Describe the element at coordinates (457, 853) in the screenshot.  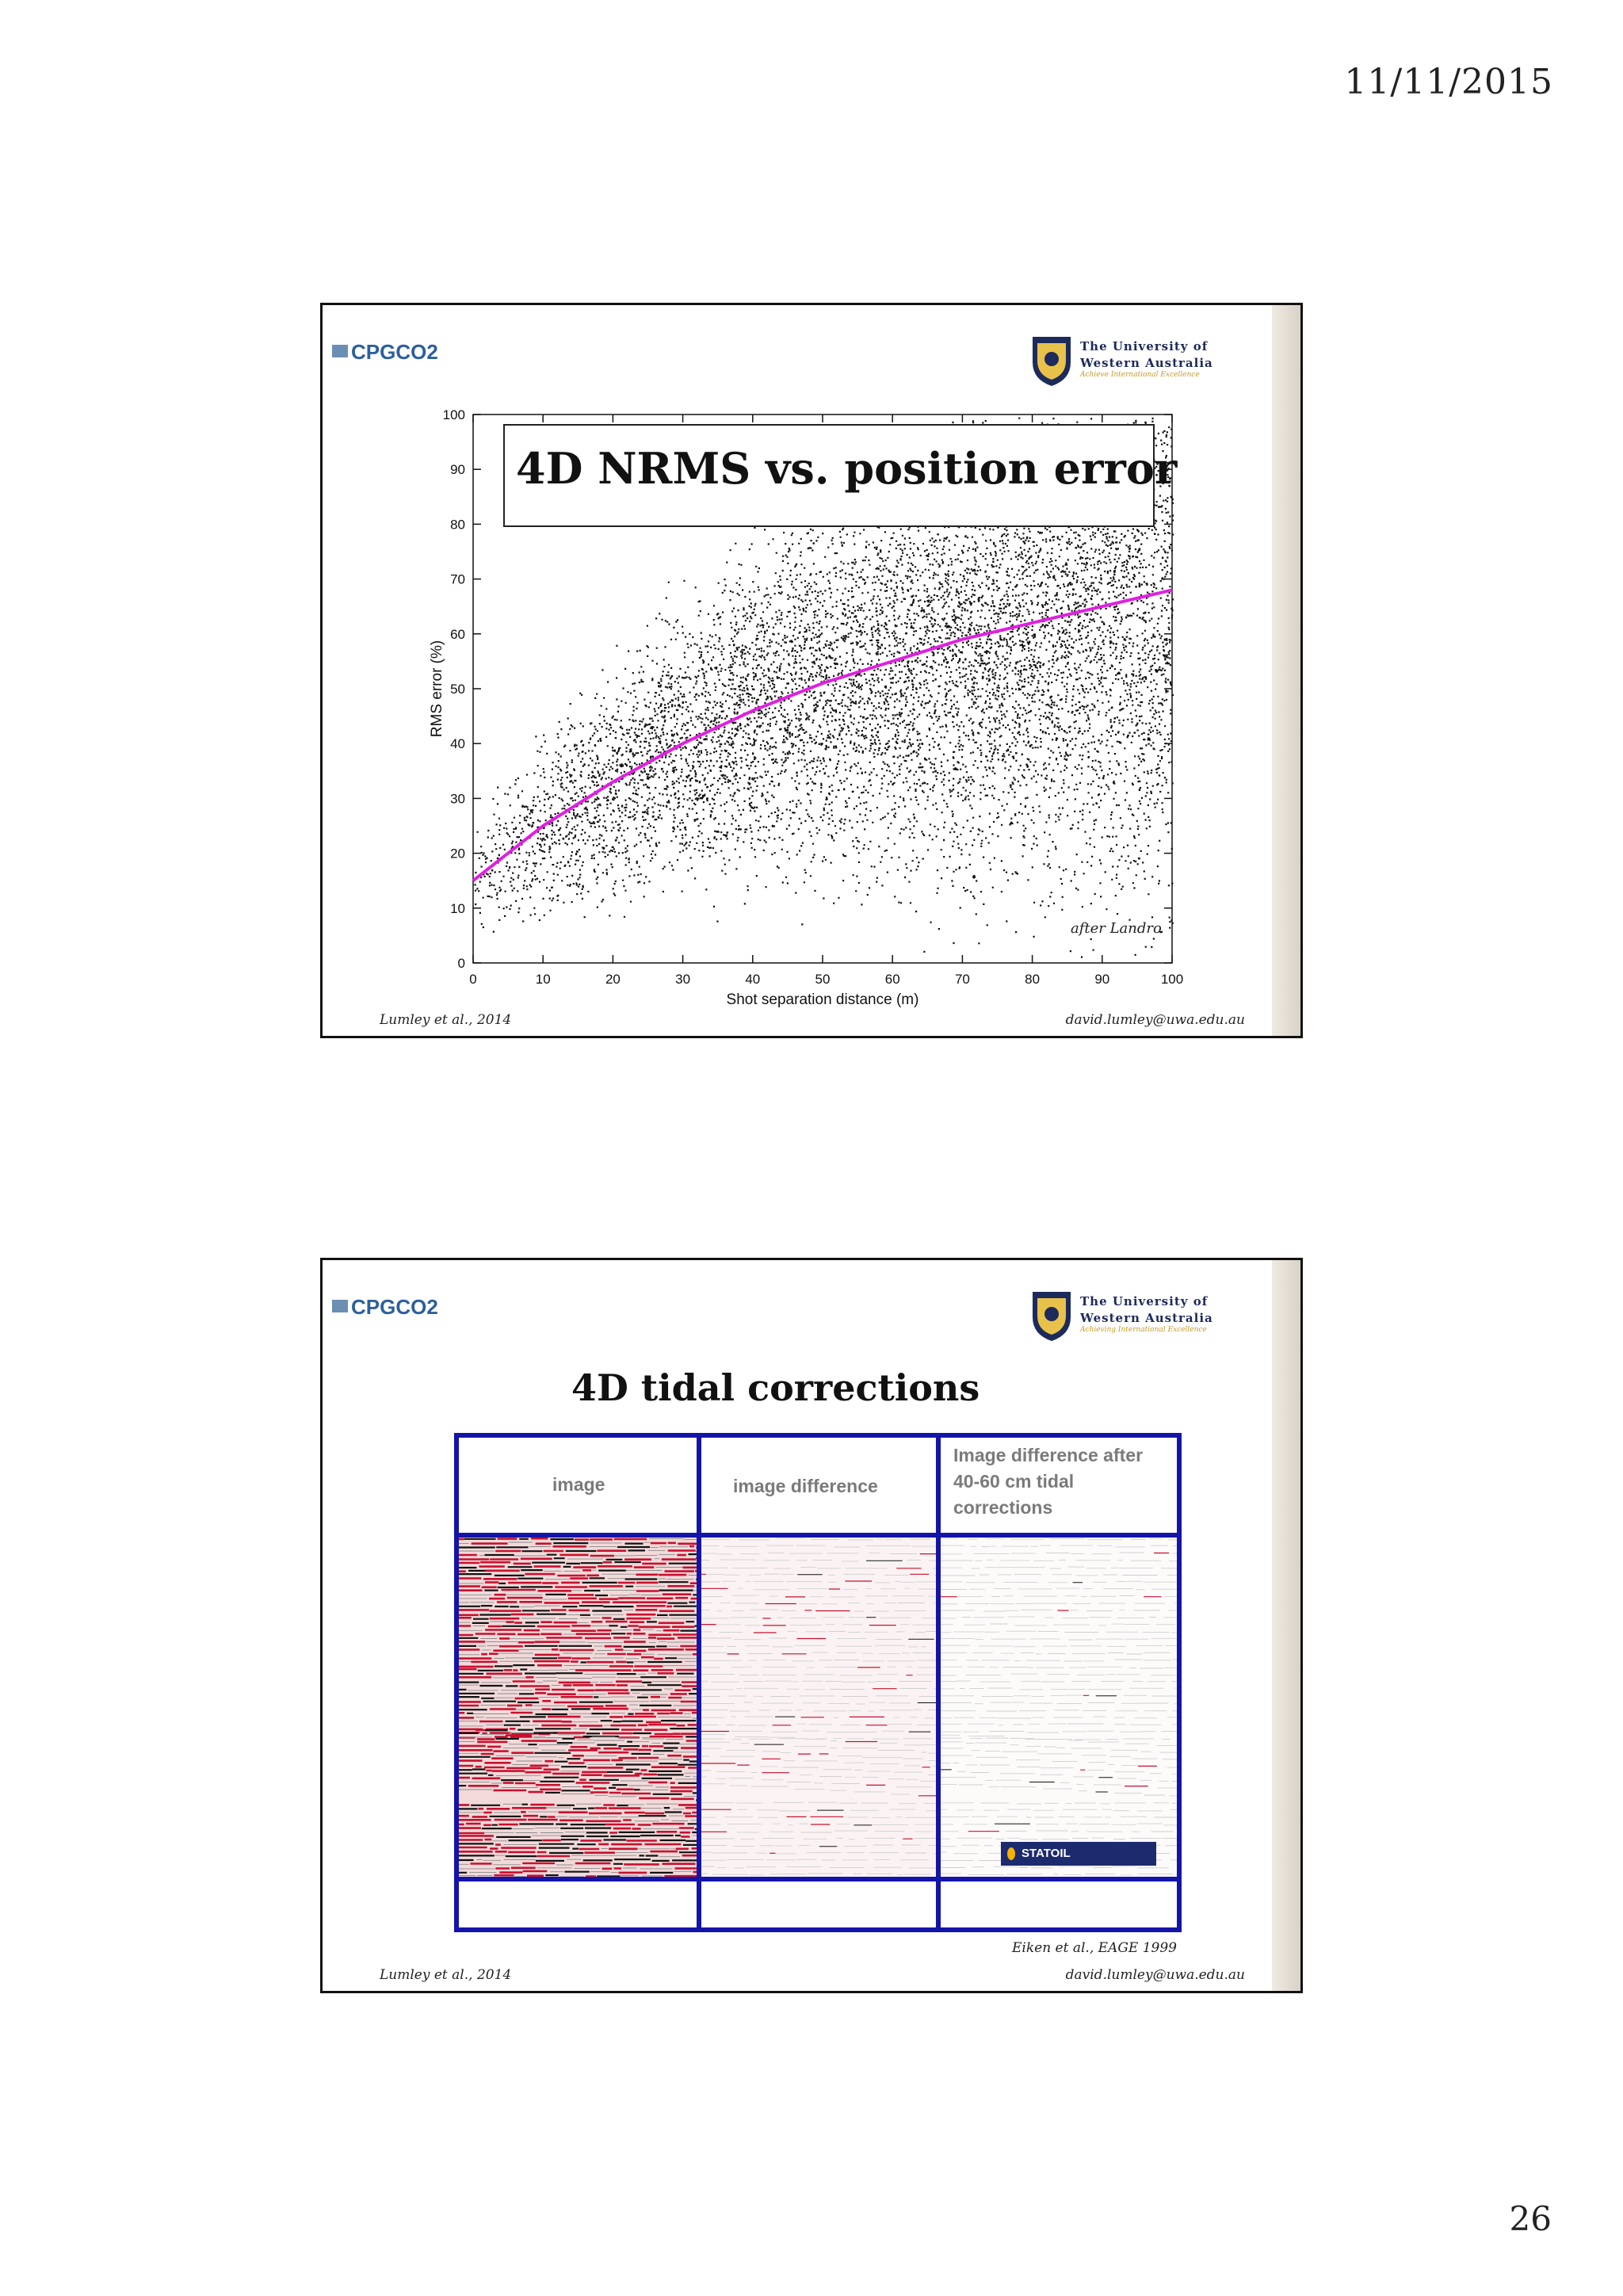
I see `y-tick-label: 20` at that location.